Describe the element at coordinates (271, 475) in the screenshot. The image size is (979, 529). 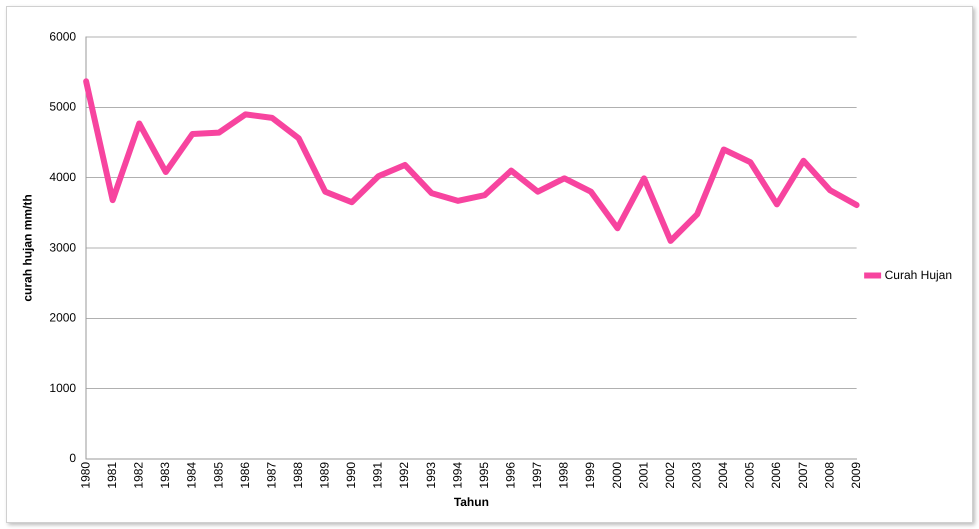
I see `x-tick-label: 1987` at that location.